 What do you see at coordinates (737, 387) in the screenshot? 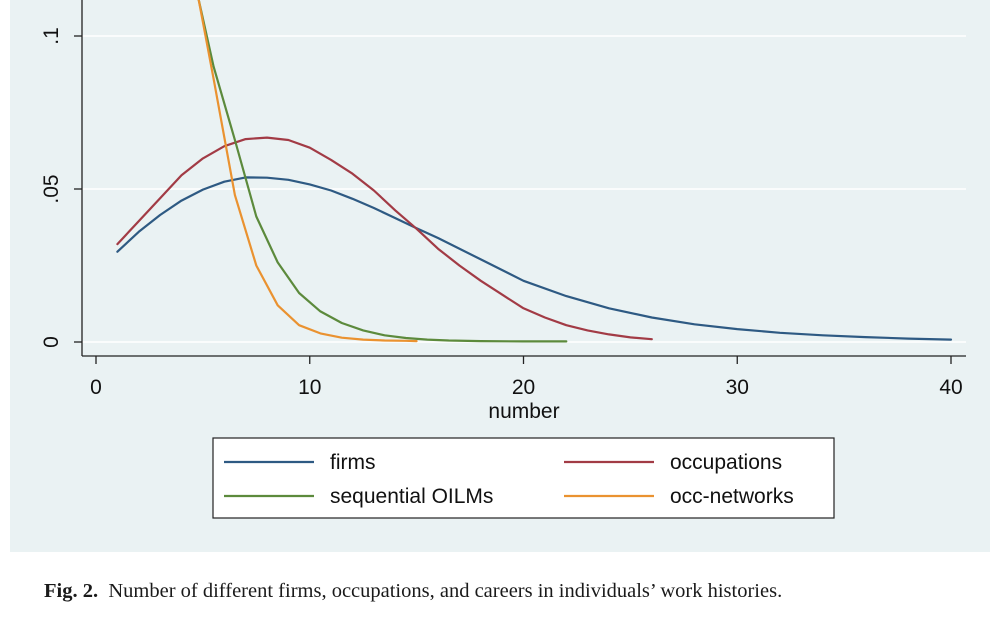
I see `x-tick-label-3: 30` at bounding box center [737, 387].